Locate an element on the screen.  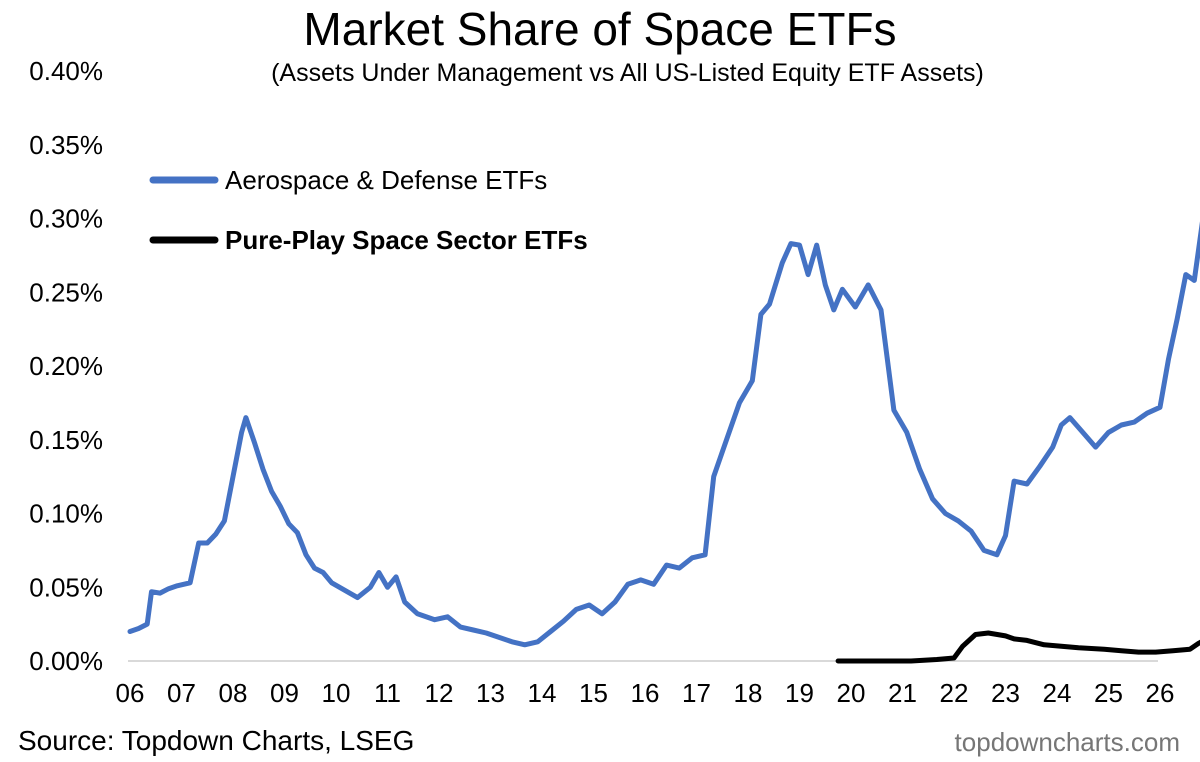
x-tick-label: 07 is located at coordinates (181, 693).